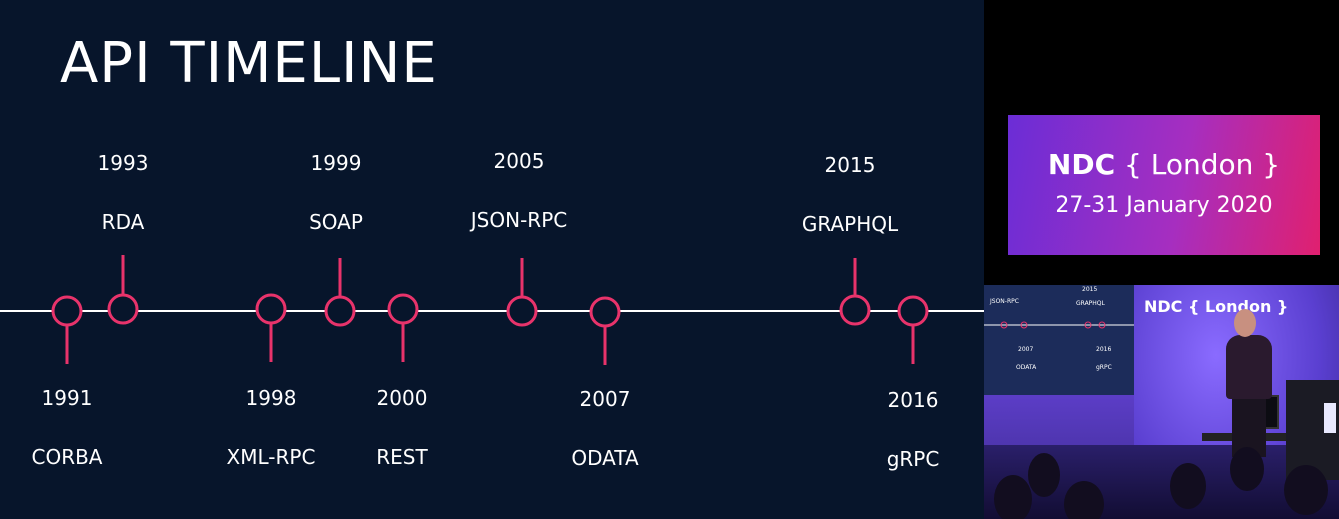 This screenshot has height=519, width=1339. I want to click on timeline-event-1999: 1999 SOAP, so click(336, 239).